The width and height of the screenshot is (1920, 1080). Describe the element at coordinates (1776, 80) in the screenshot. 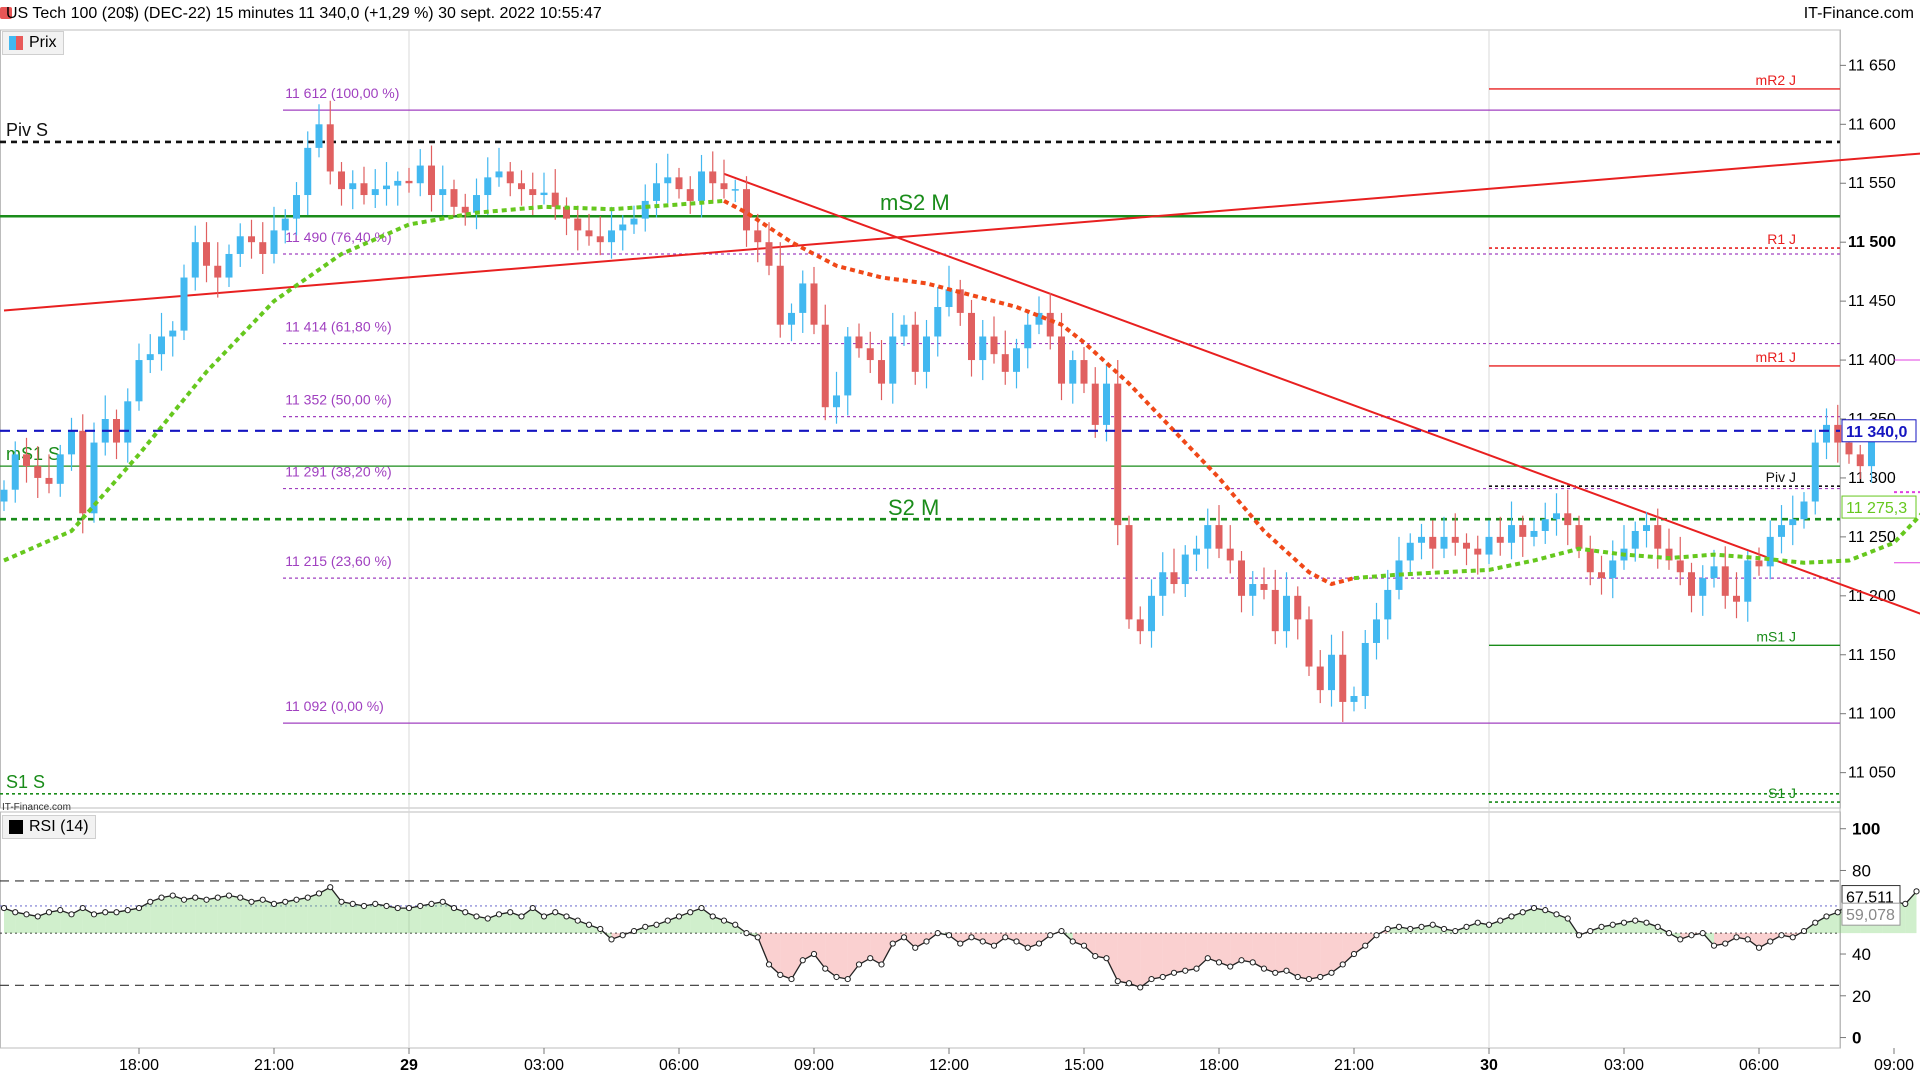

I see `level-label: mR2 J` at that location.